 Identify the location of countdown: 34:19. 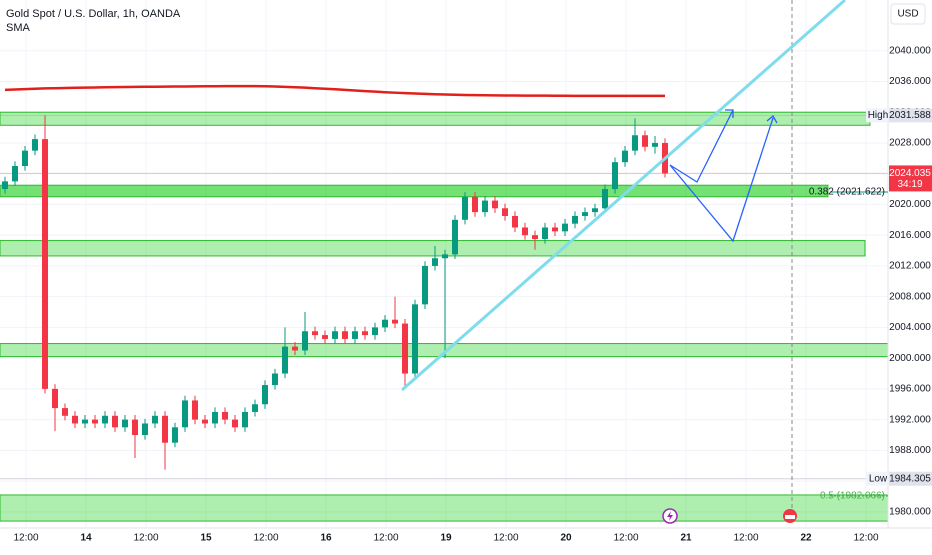
(909, 184).